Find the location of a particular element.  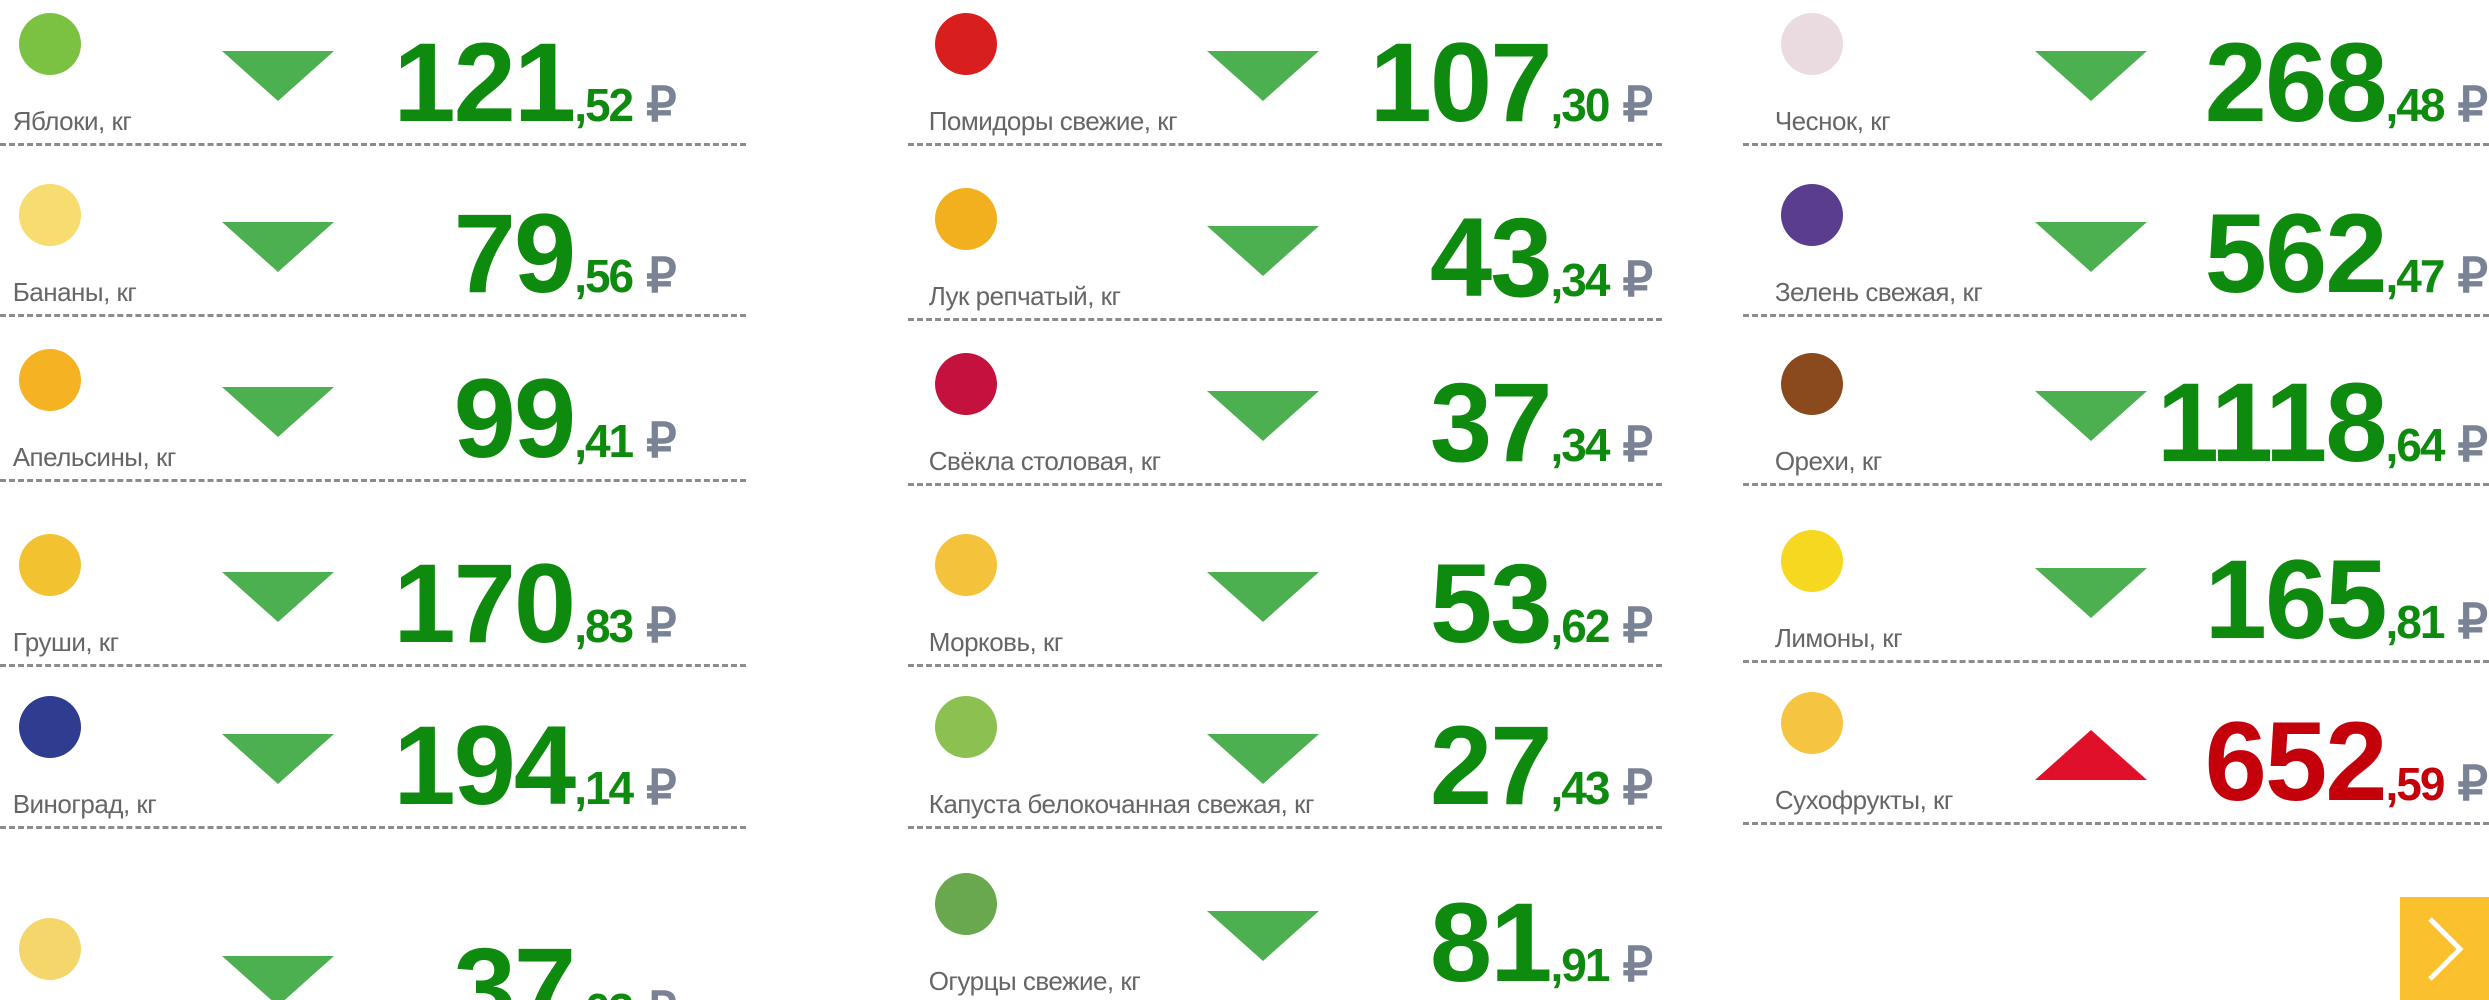

price-integer: 121 is located at coordinates (484, 82).